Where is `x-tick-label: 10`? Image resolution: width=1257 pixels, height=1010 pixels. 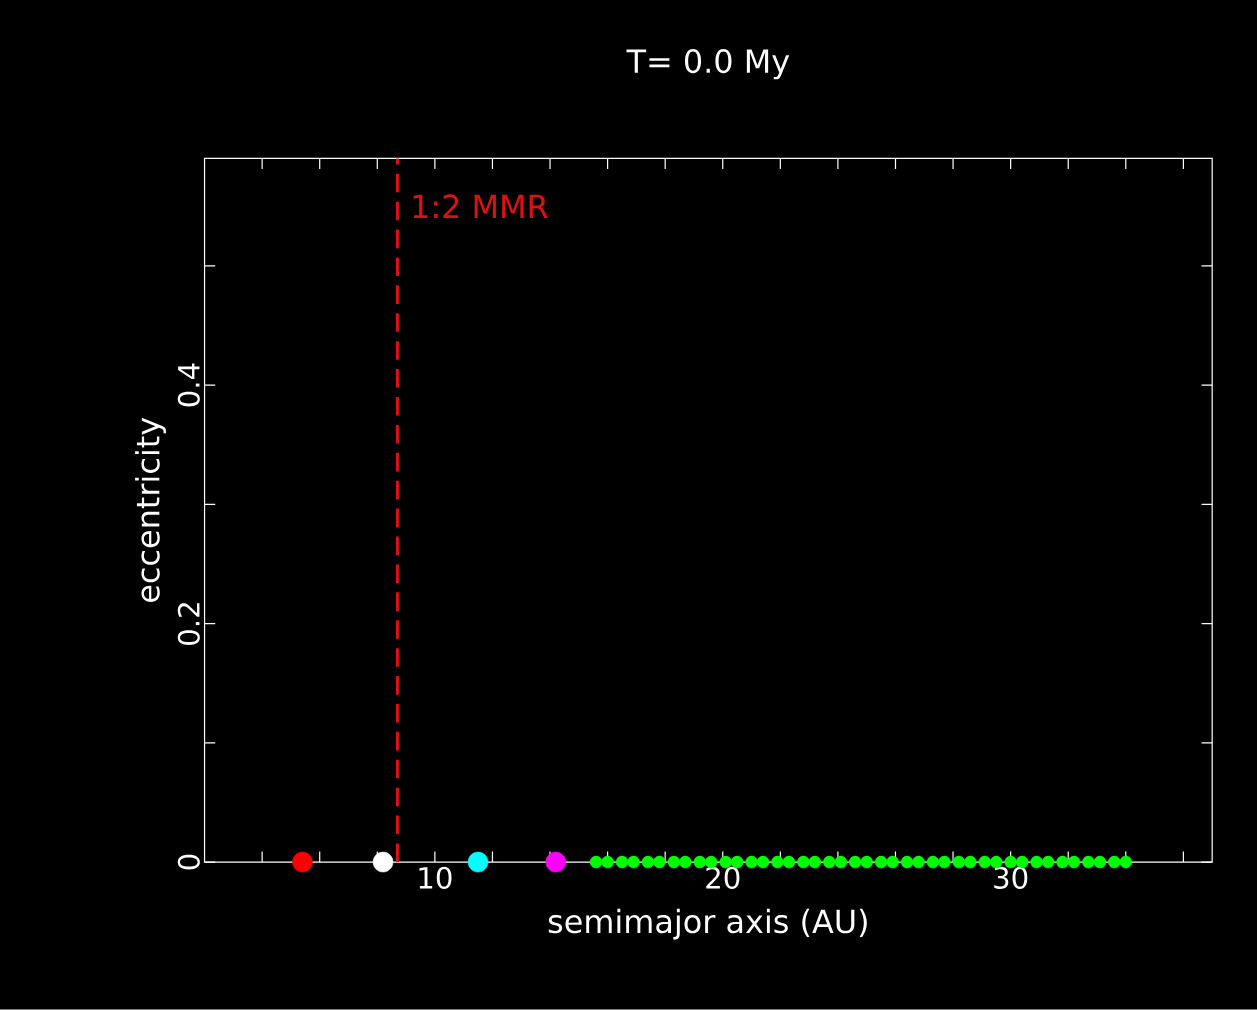
x-tick-label: 10 is located at coordinates (435, 878).